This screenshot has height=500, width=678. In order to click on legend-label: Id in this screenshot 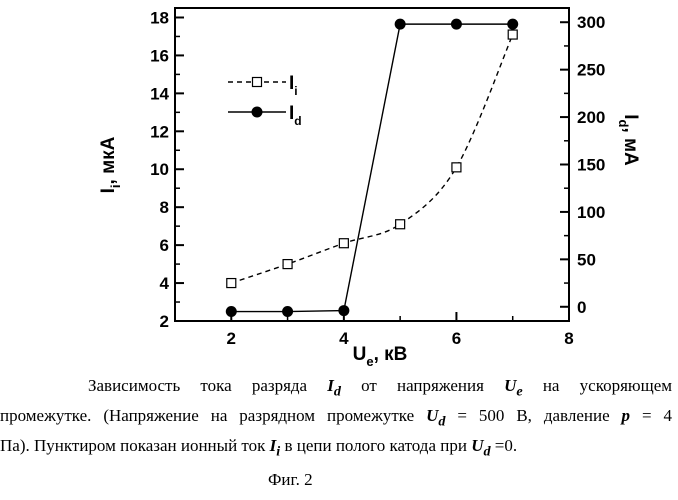, I will do `click(295, 115)`.